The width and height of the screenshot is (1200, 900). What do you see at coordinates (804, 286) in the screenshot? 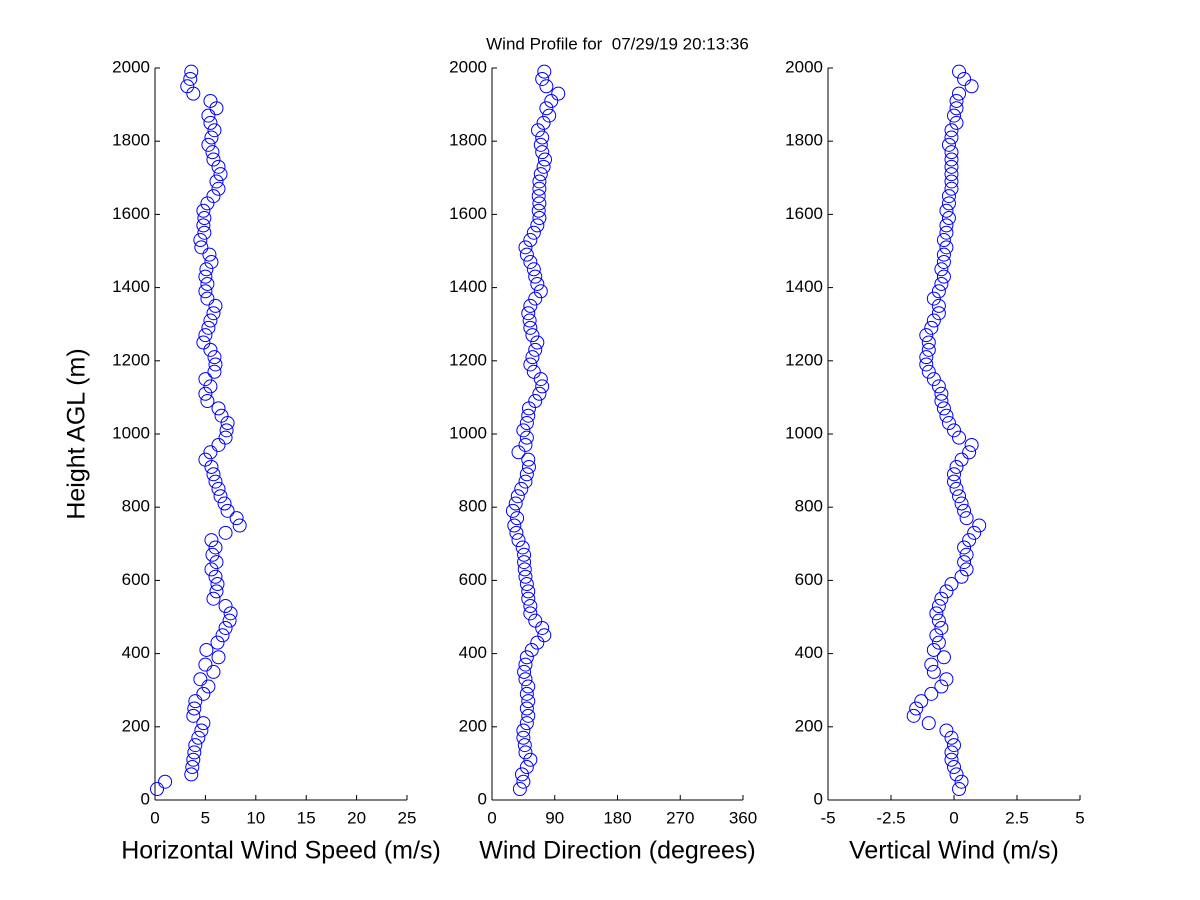
I see `y-tick-label: 1400` at bounding box center [804, 286].